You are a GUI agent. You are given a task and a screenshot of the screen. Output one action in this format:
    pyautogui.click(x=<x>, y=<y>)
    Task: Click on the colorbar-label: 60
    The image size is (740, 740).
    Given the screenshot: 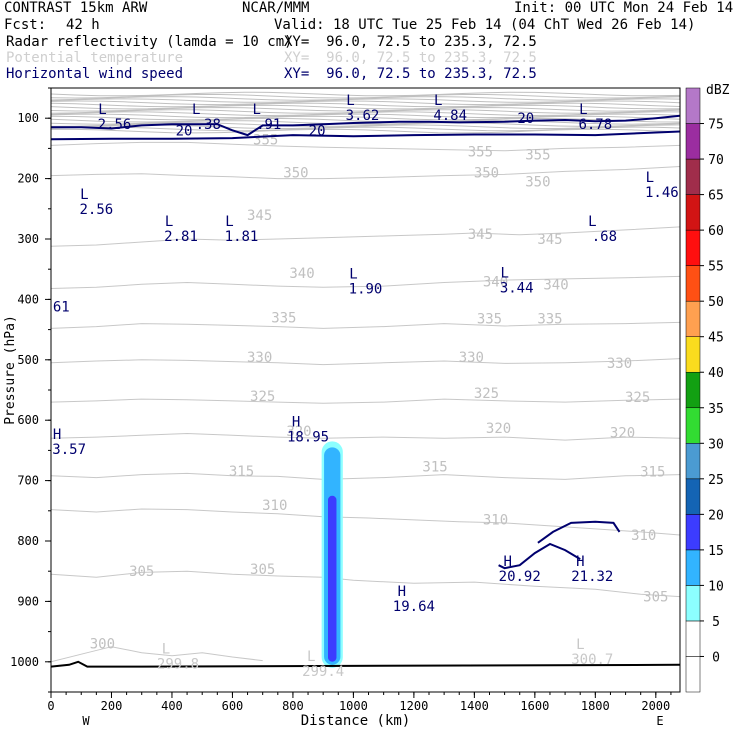 What is the action you would take?
    pyautogui.click(x=716, y=231)
    